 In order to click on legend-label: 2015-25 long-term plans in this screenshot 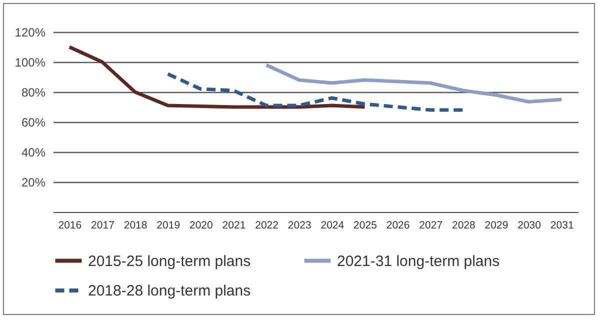, I will do `click(169, 261)`.